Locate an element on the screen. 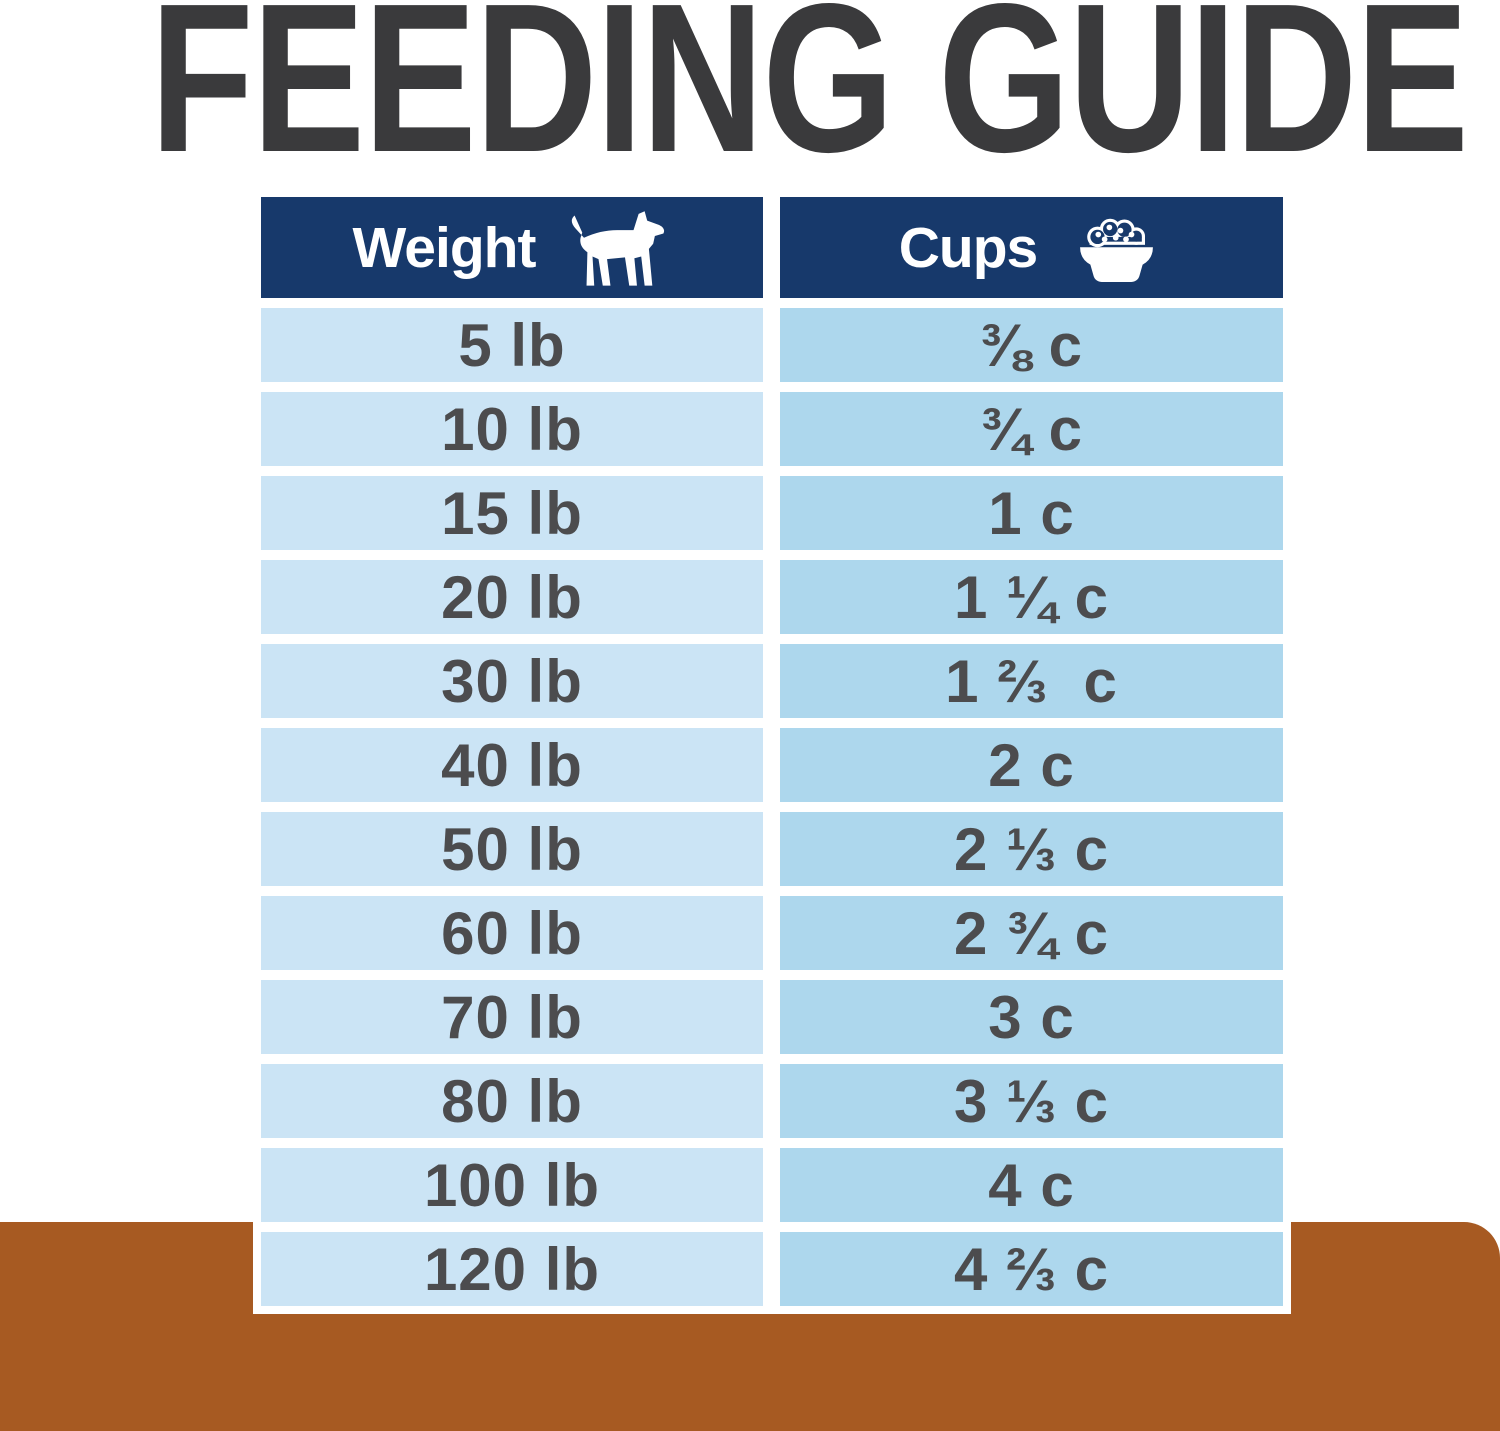  weight-column-label: Weight is located at coordinates (444, 247).